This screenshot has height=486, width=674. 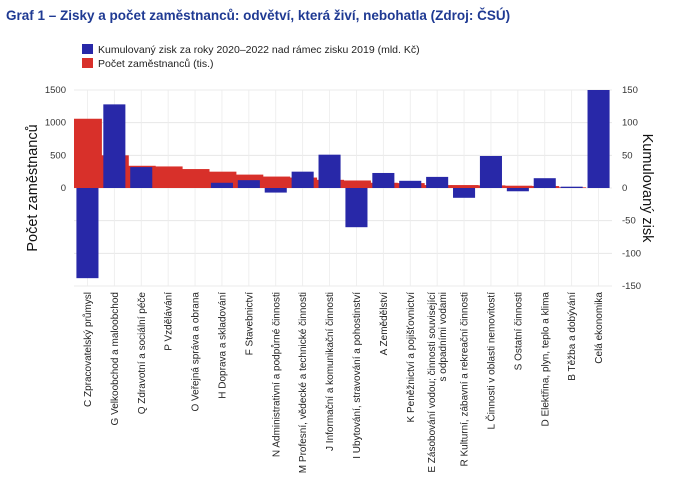 I want to click on category-label: P Vzdělávání, so click(x=169, y=321).